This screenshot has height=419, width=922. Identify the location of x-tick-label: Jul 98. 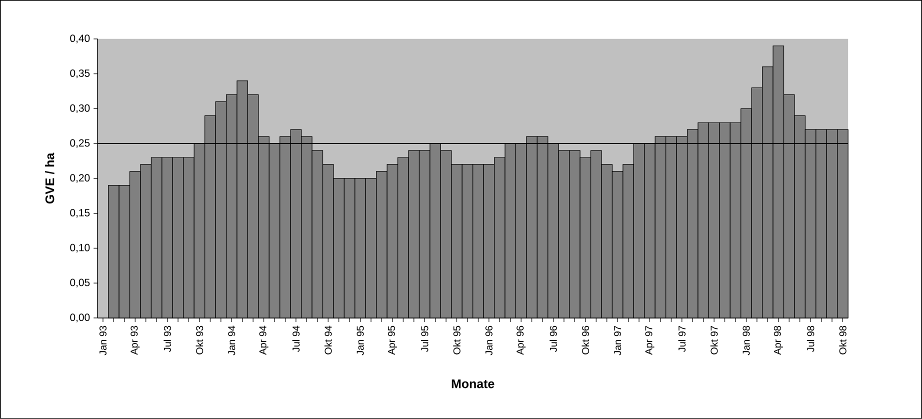
(810, 339).